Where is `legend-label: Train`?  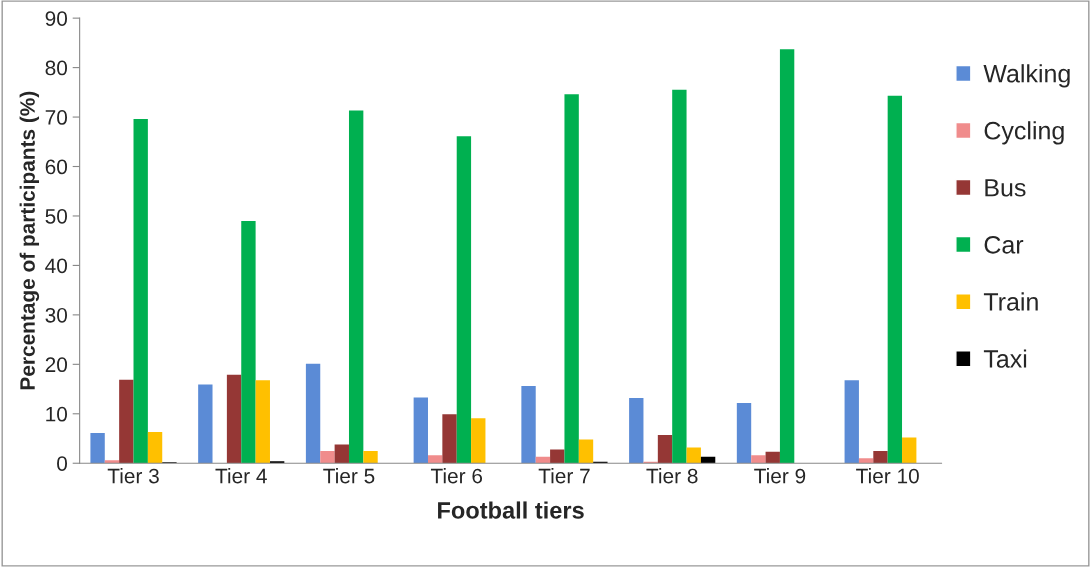 legend-label: Train is located at coordinates (1010, 301).